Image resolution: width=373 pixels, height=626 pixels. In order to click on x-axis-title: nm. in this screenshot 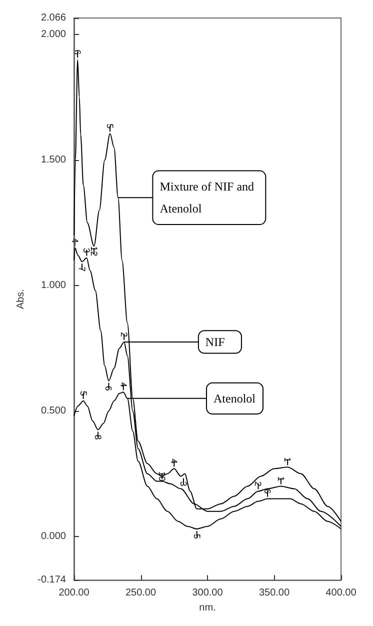, I will do `click(207, 608)`.